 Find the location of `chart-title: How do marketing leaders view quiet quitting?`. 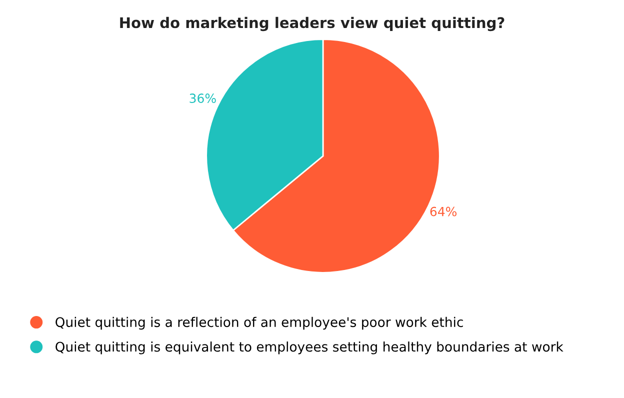

chart-title: How do marketing leaders view quiet quitting? is located at coordinates (312, 24).